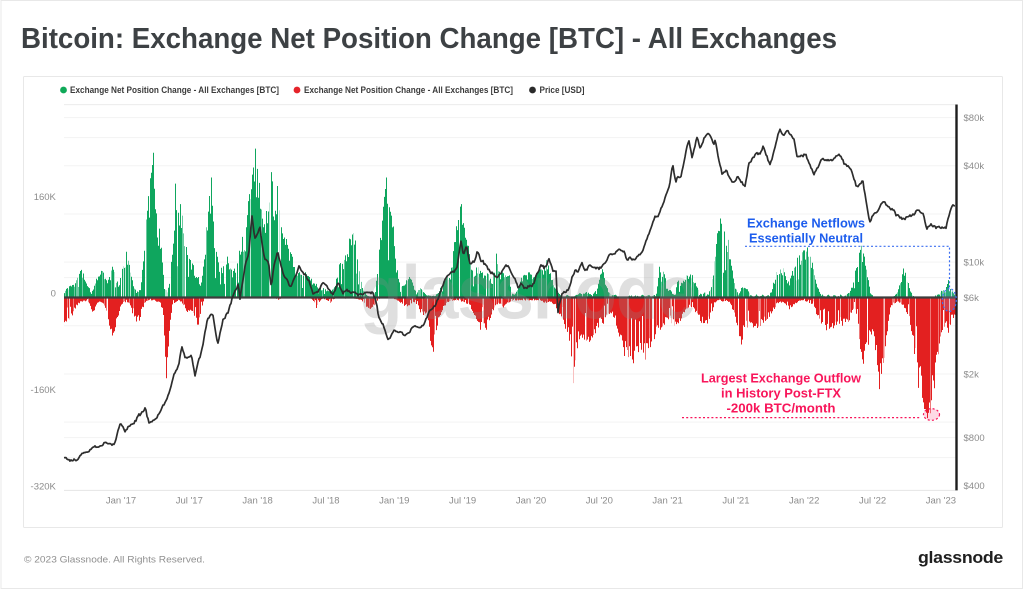 The image size is (1024, 589). I want to click on svg-text: Jul '20, so click(599, 501).